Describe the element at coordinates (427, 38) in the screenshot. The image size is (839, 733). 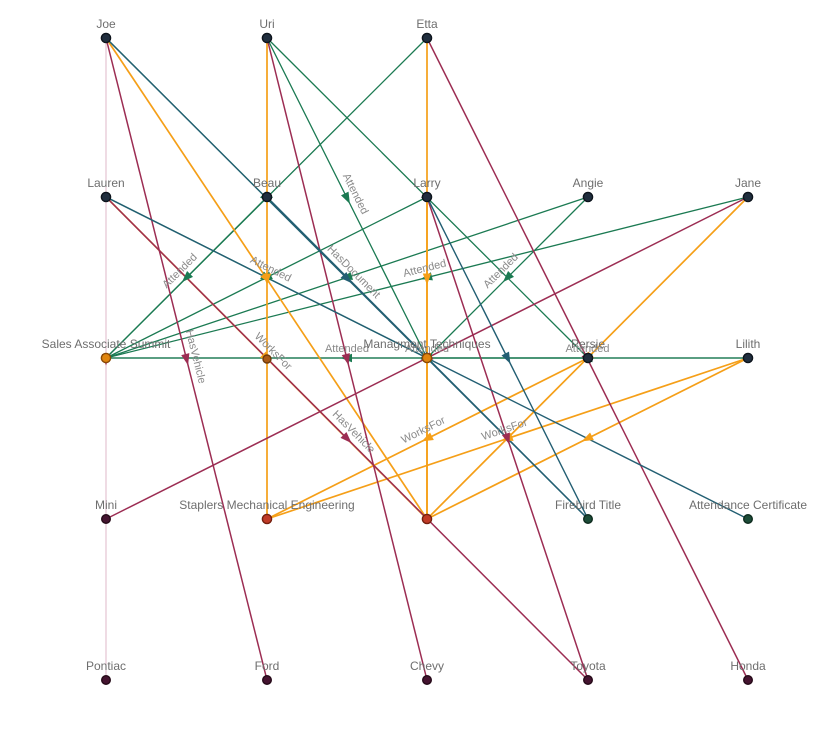
I see `node-etta` at that location.